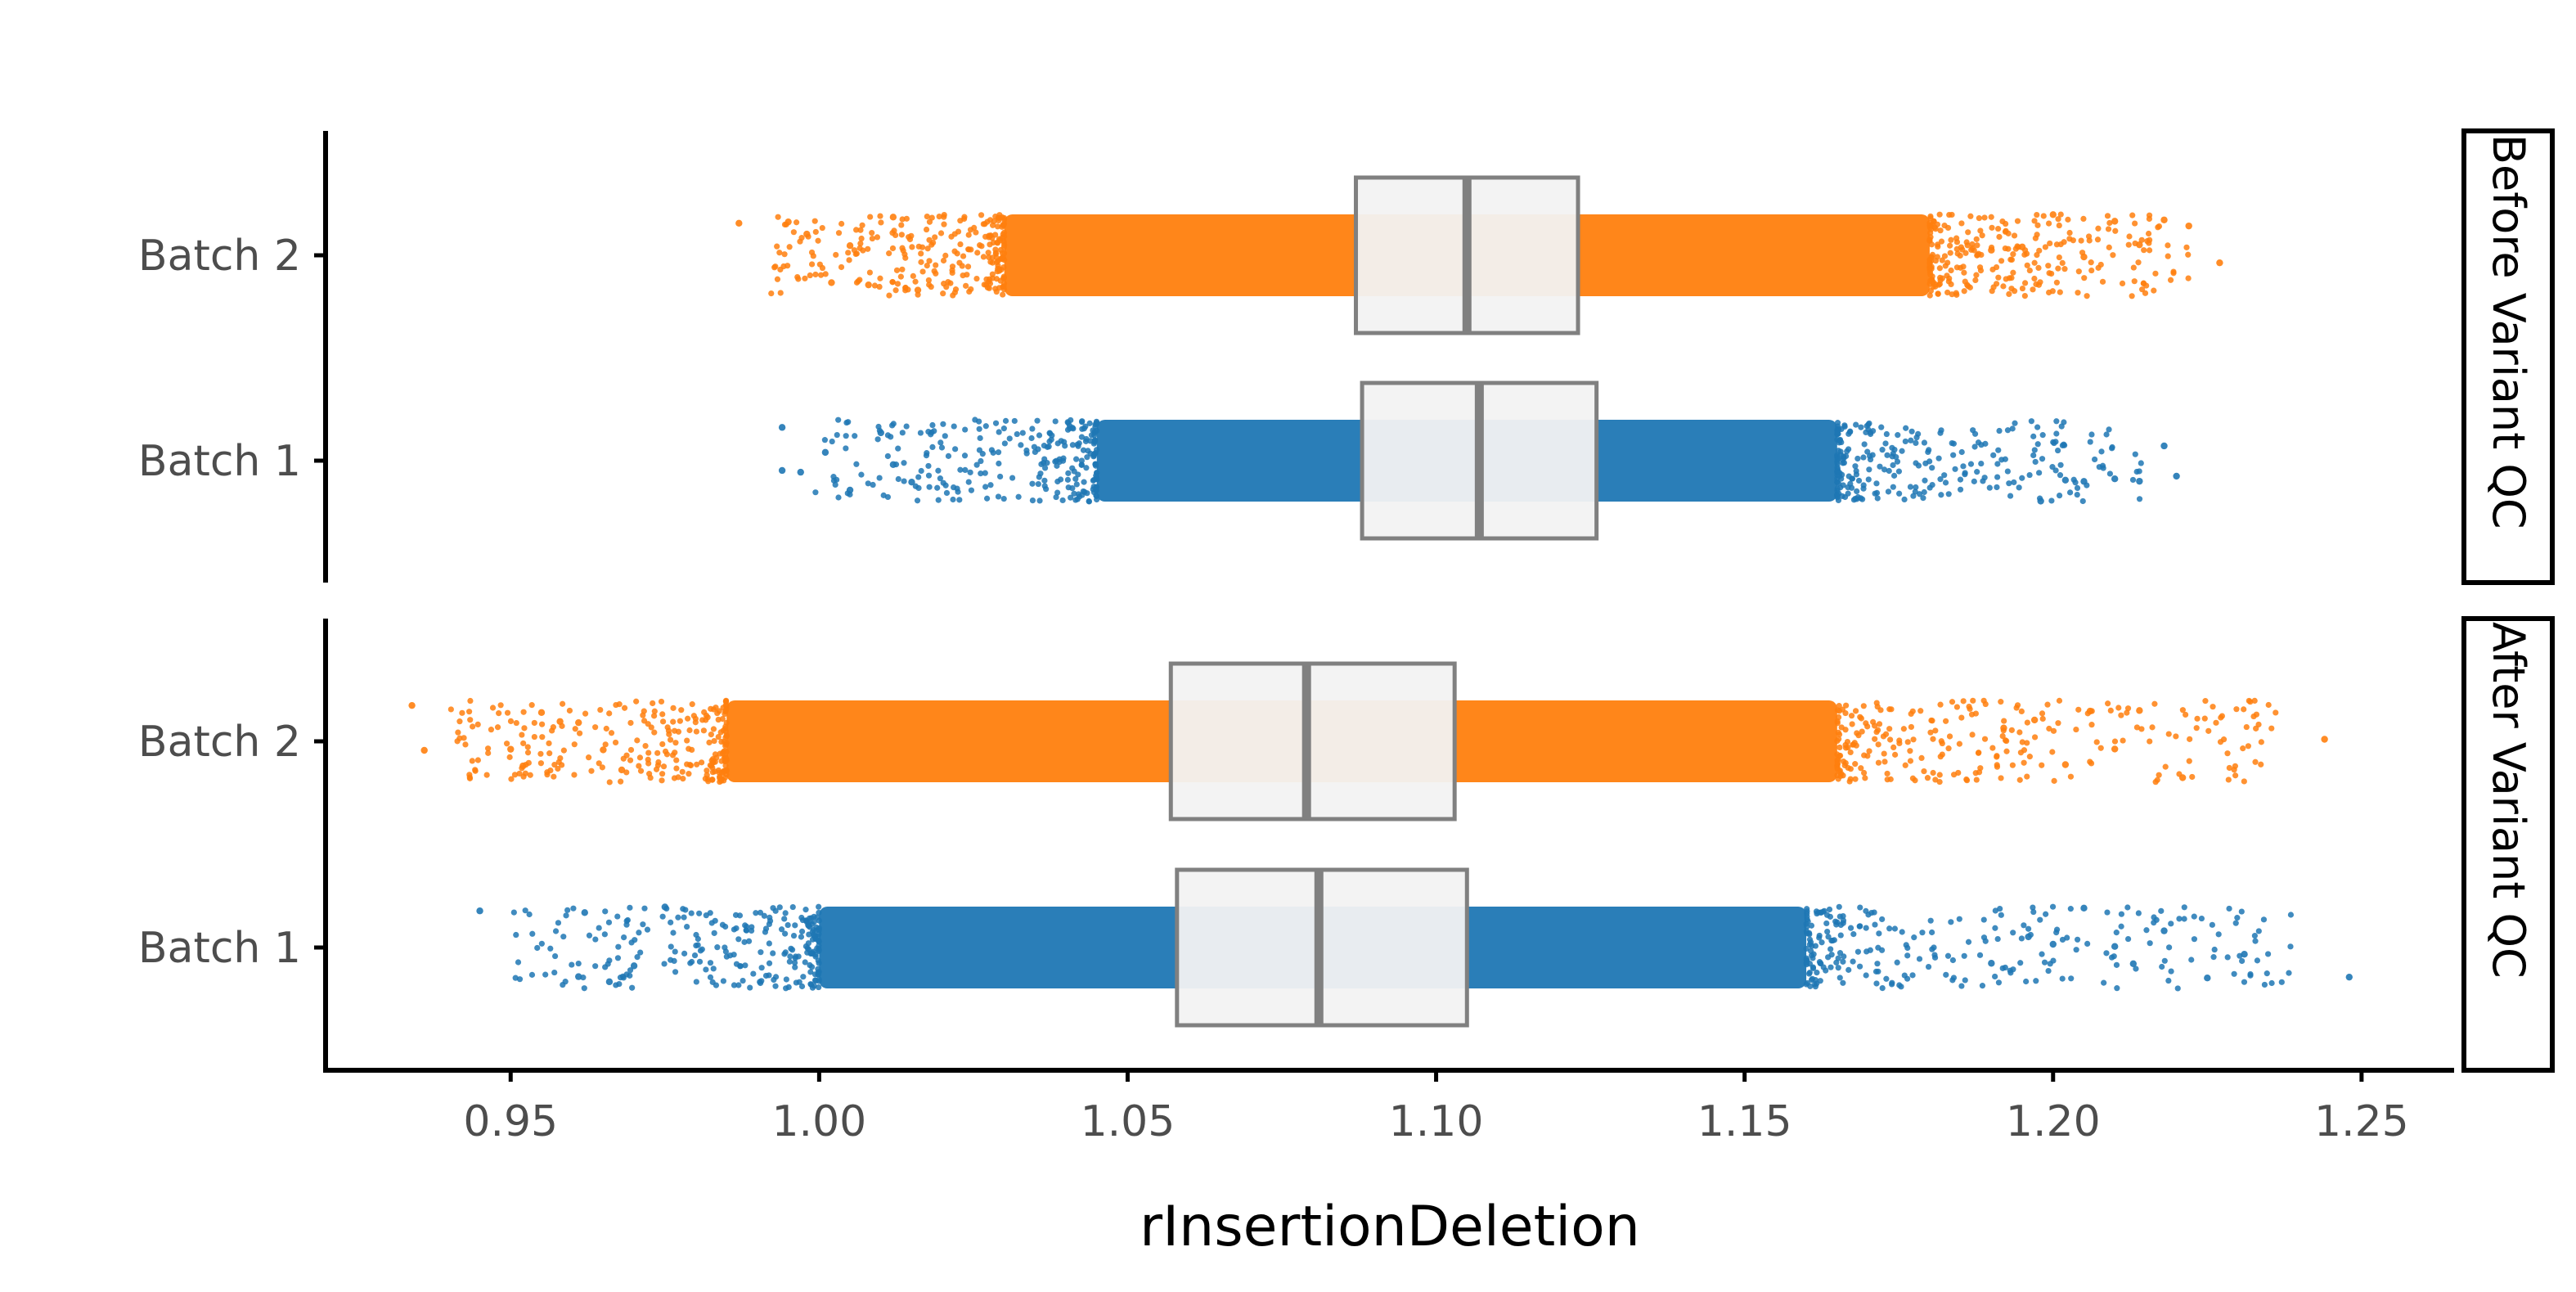 The image size is (2576, 1292). What do you see at coordinates (1312, 741) in the screenshot?
I see `box-f1-batch2` at bounding box center [1312, 741].